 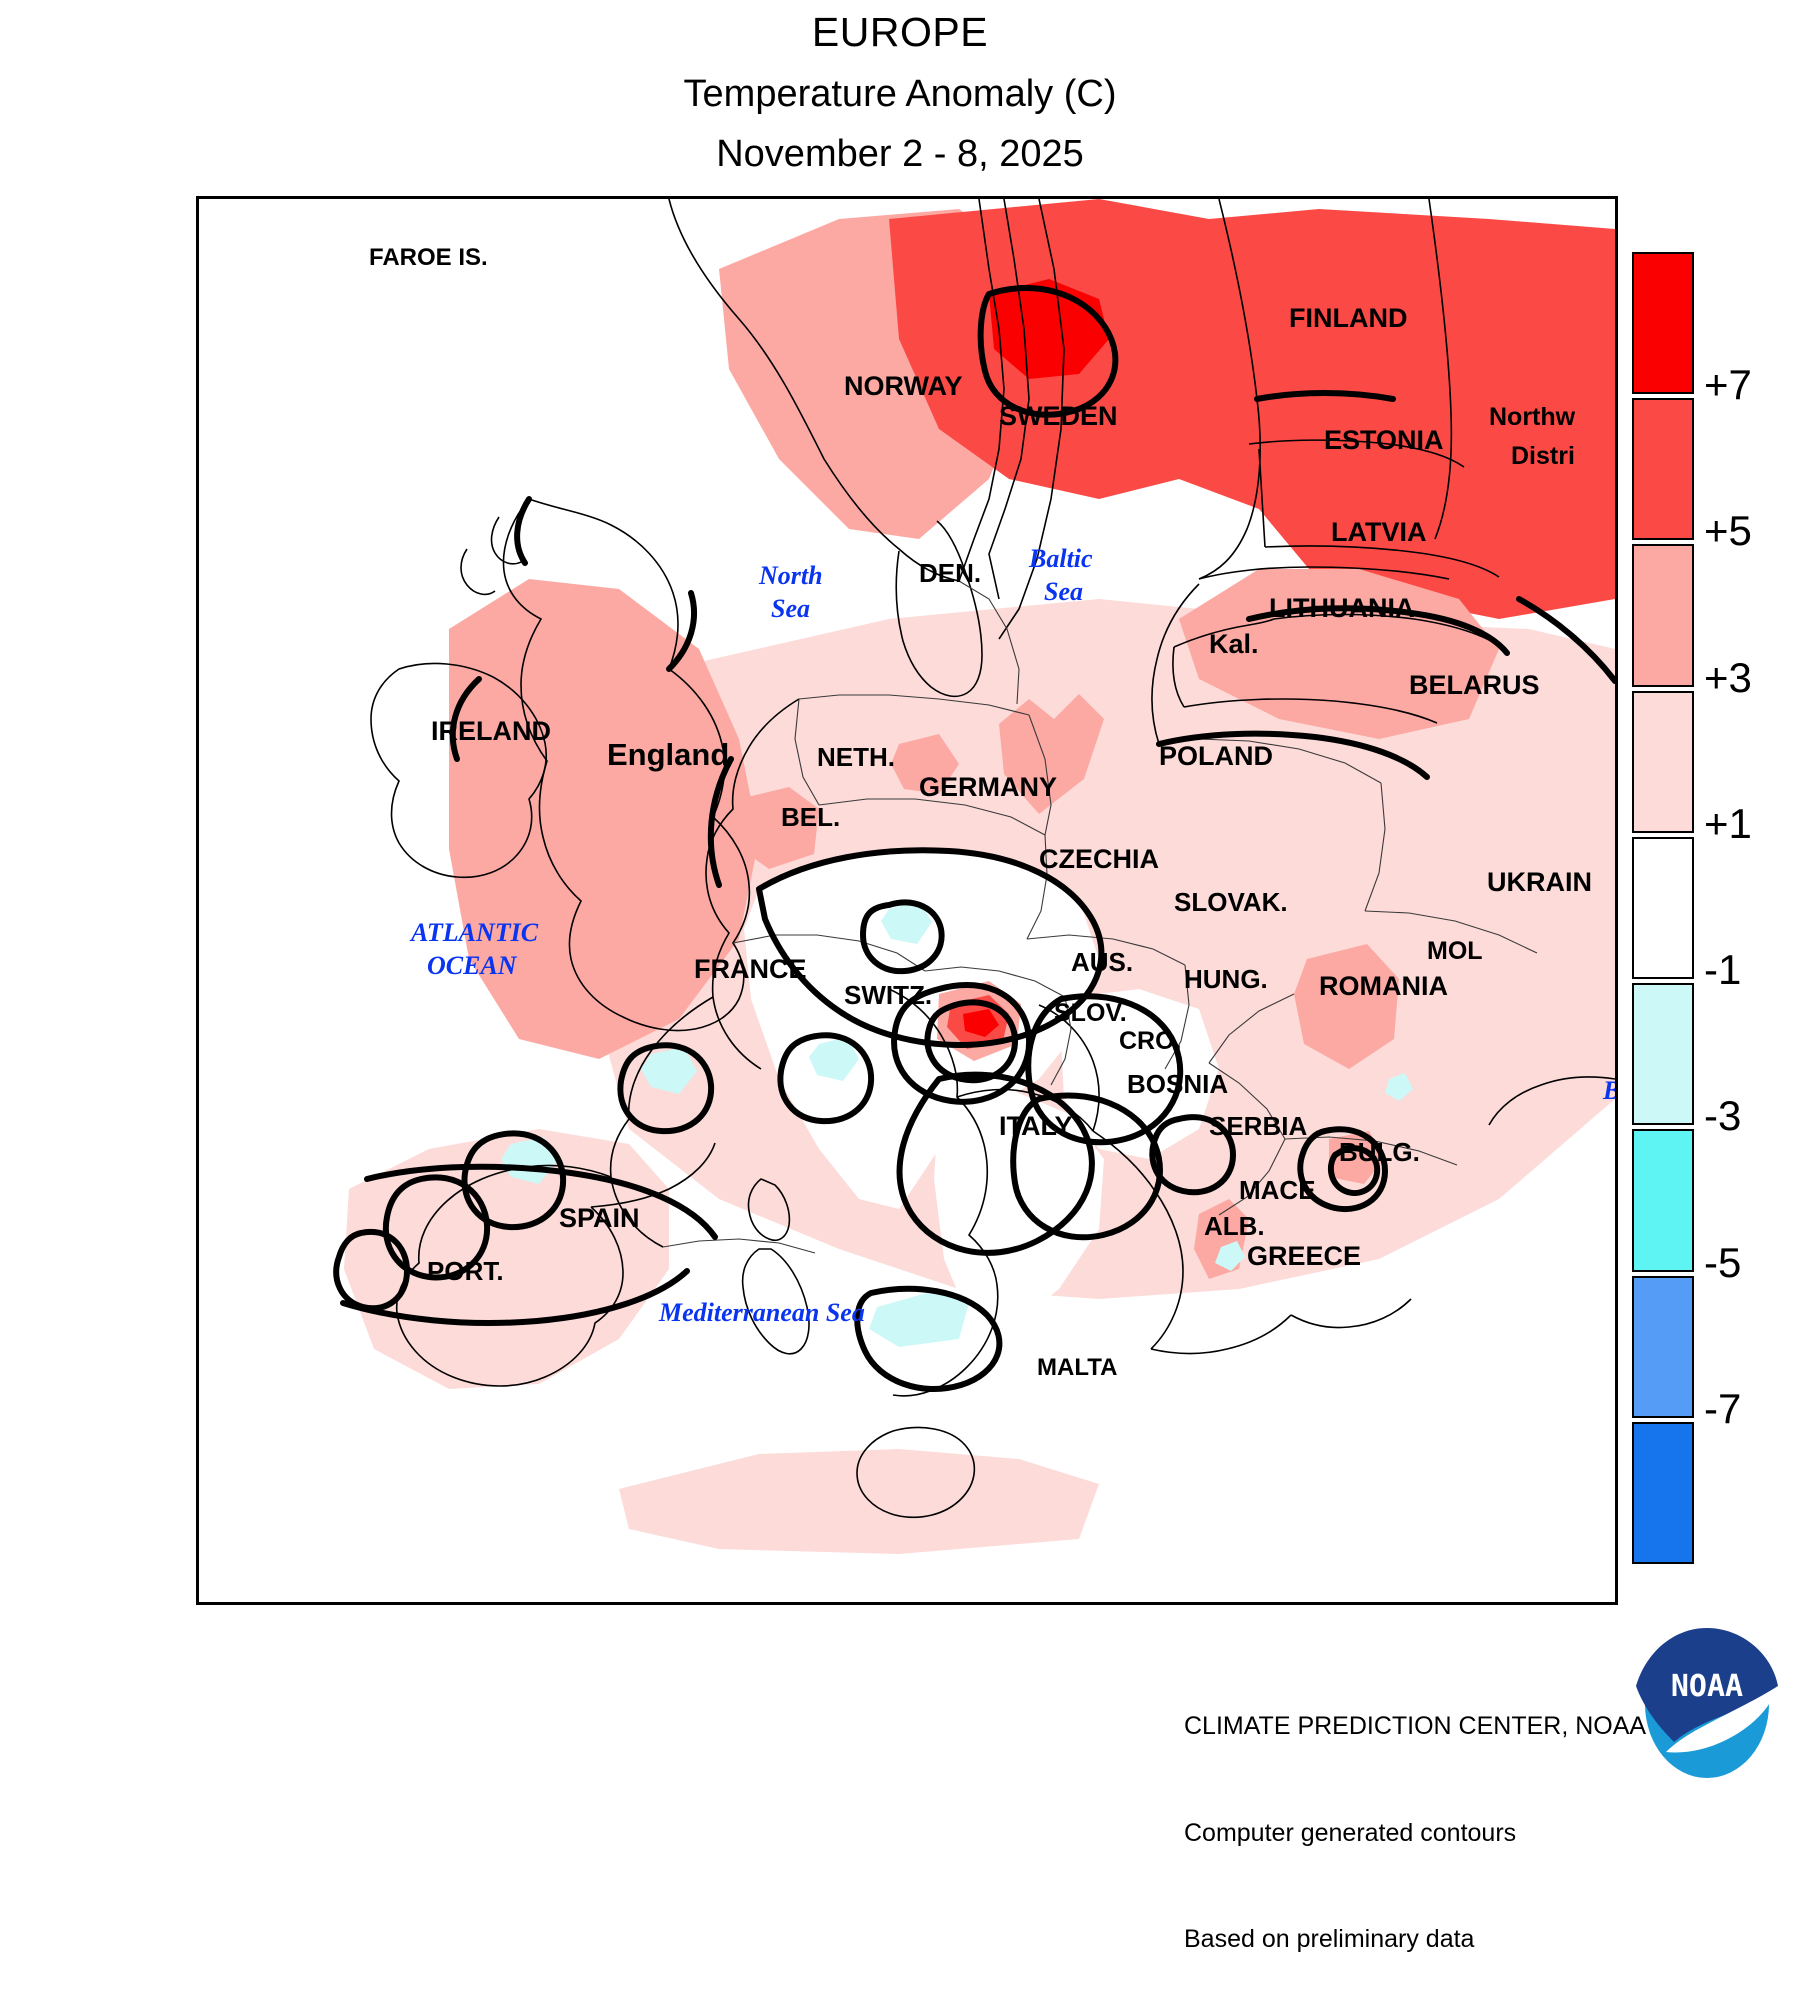 What do you see at coordinates (1723, 970) in the screenshot?
I see `legend-tick-minus1: -1` at bounding box center [1723, 970].